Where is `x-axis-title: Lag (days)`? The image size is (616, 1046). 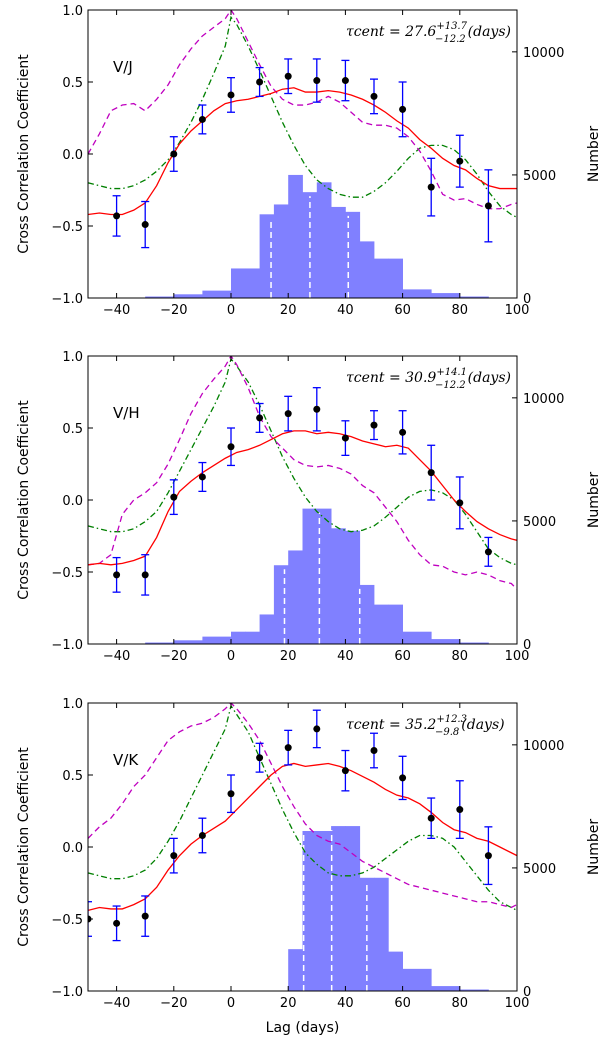 x-axis-title: Lag (days) is located at coordinates (303, 1028).